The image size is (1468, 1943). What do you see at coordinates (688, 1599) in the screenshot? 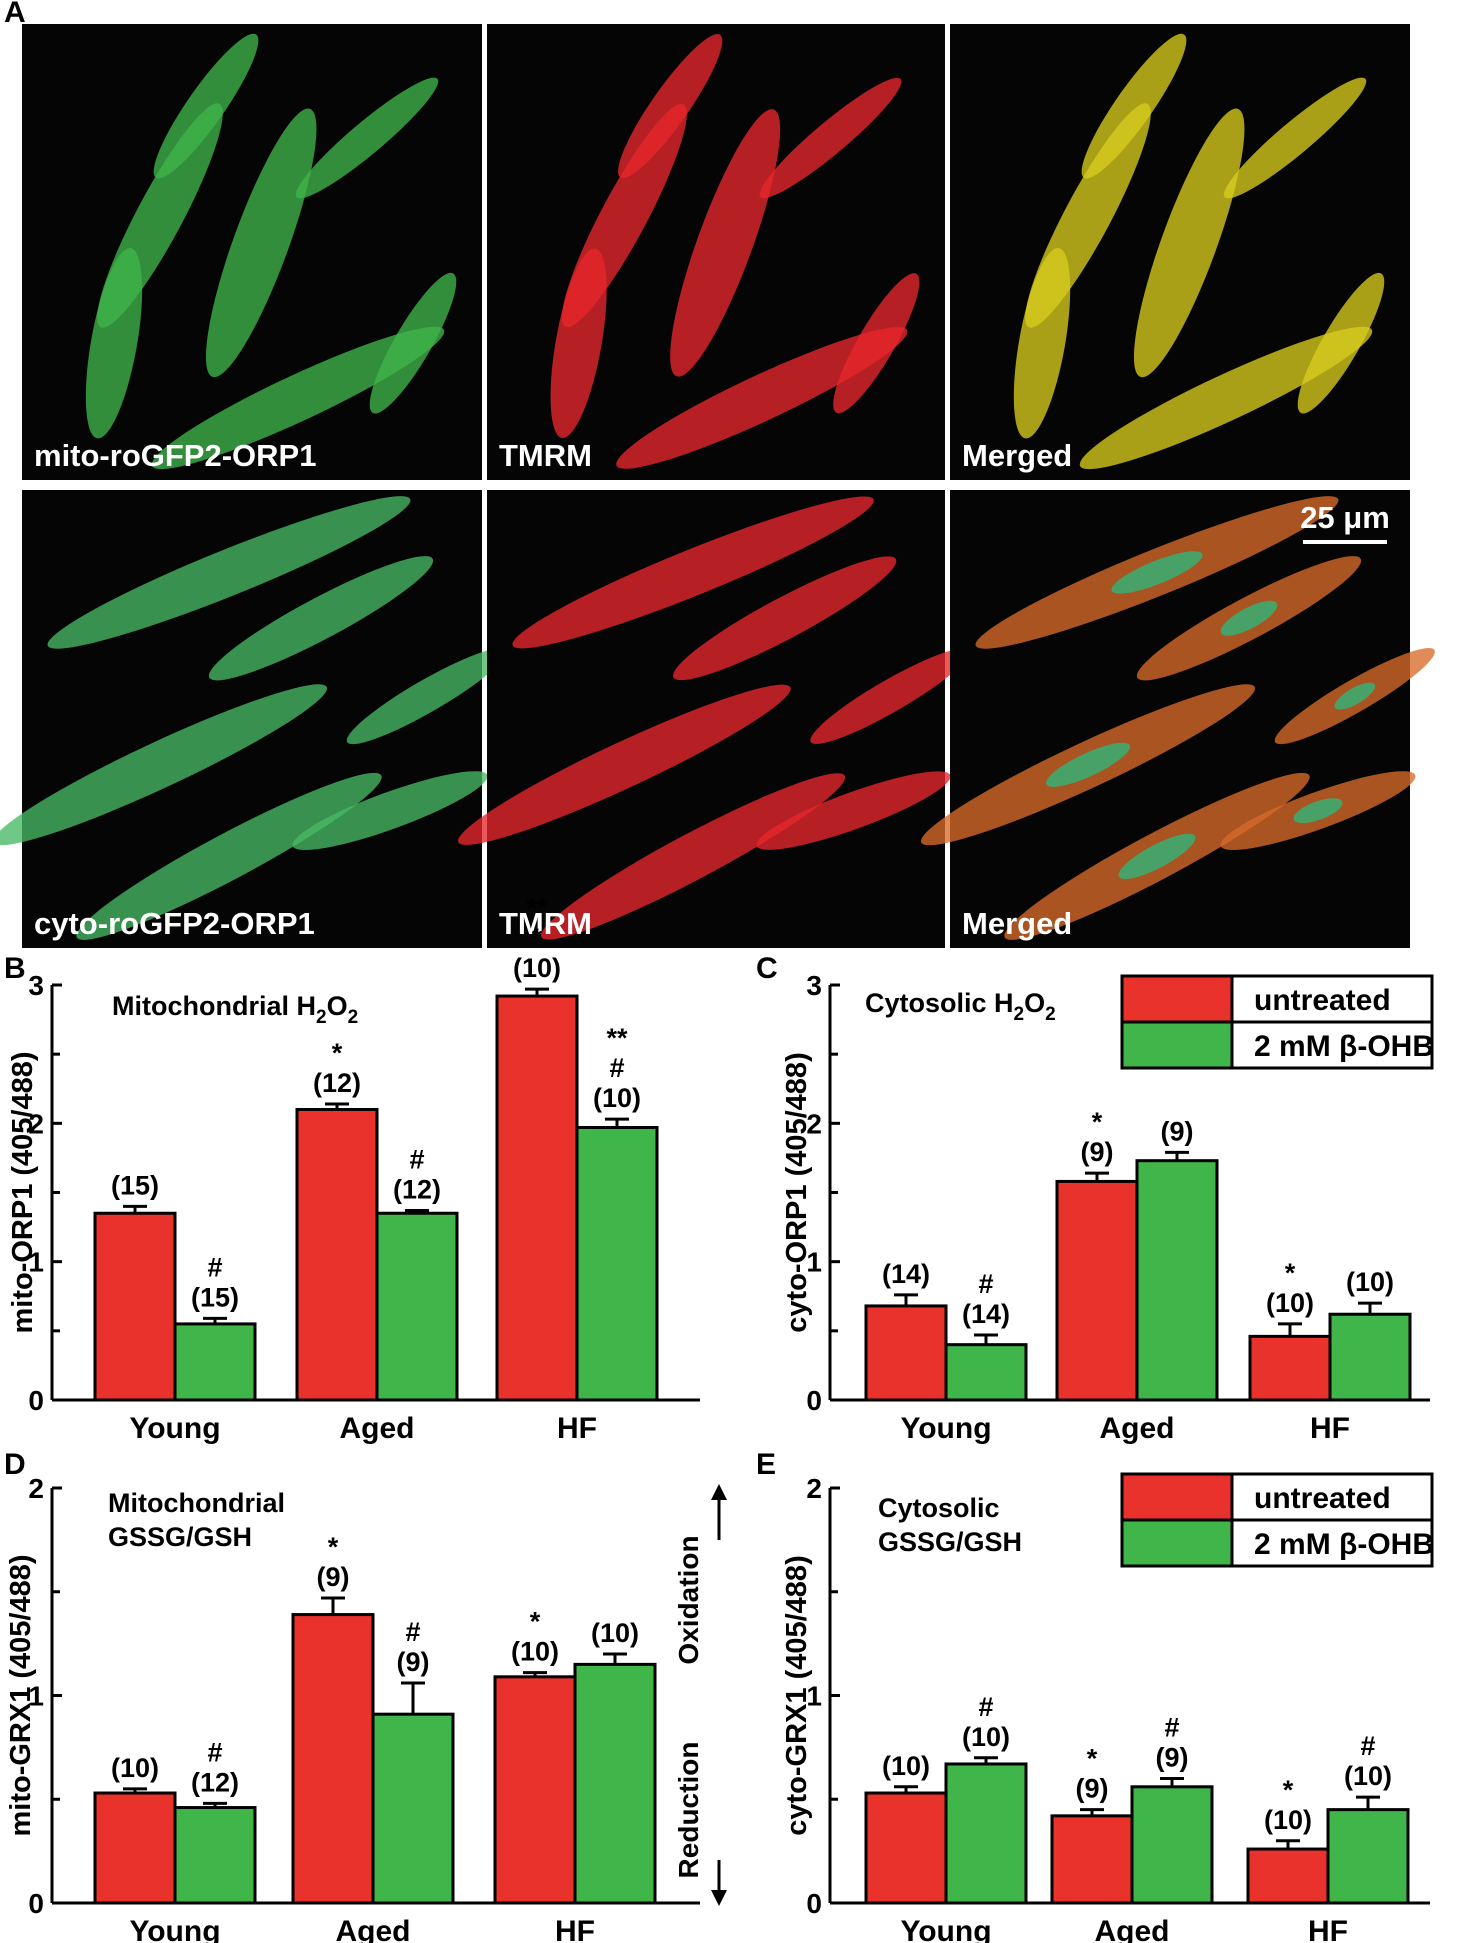
I see `oxidation-label: Oxidation` at bounding box center [688, 1599].